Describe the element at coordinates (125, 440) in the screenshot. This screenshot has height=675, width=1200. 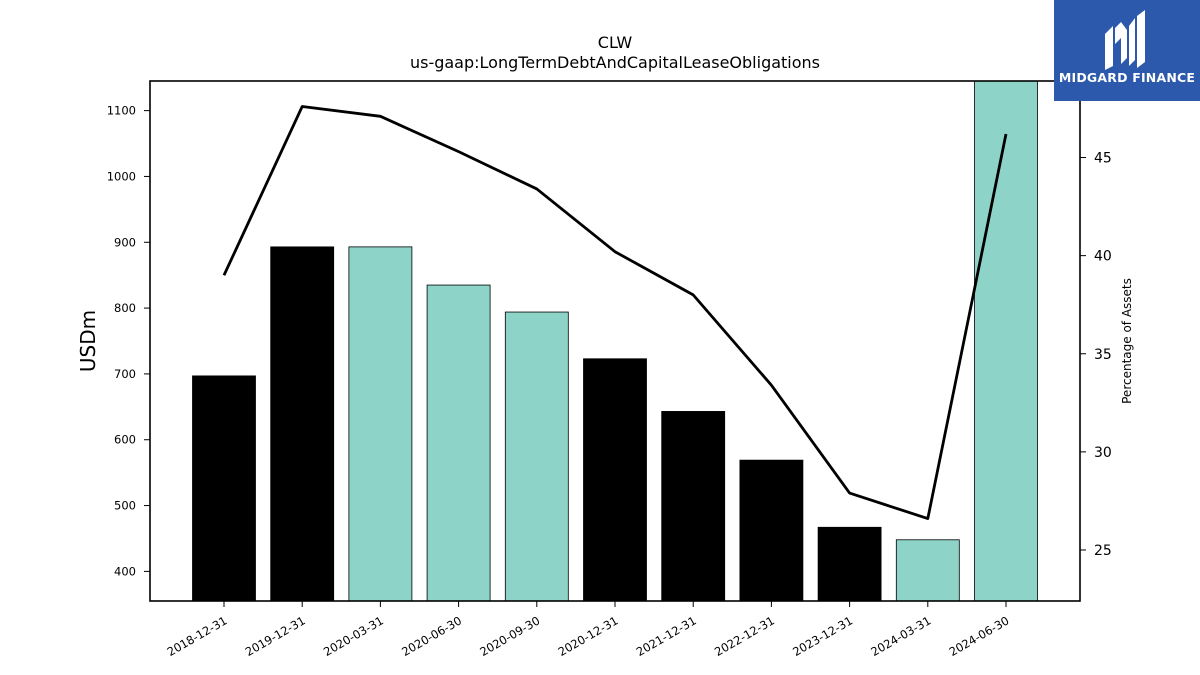
I see `y-tick-label: 600` at that location.